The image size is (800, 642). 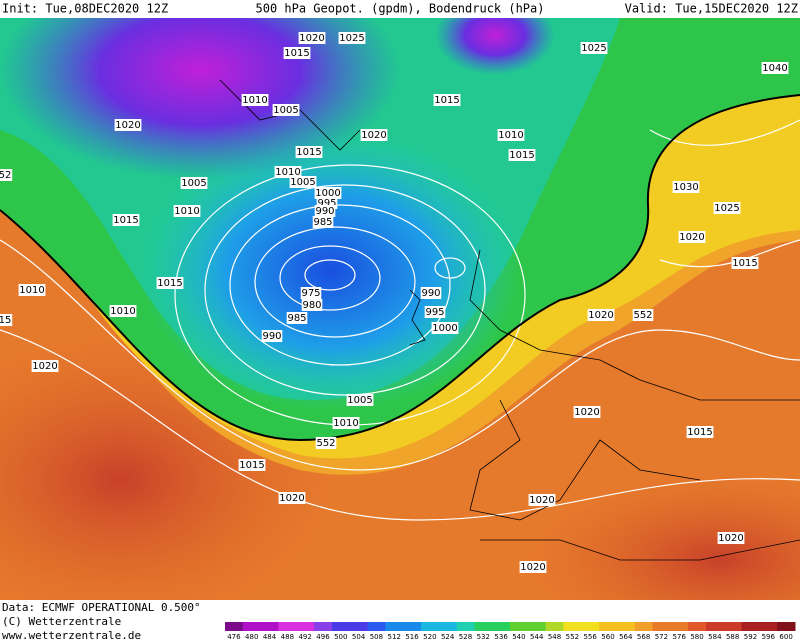 I want to click on isobar-label: 975, so click(x=311, y=293).